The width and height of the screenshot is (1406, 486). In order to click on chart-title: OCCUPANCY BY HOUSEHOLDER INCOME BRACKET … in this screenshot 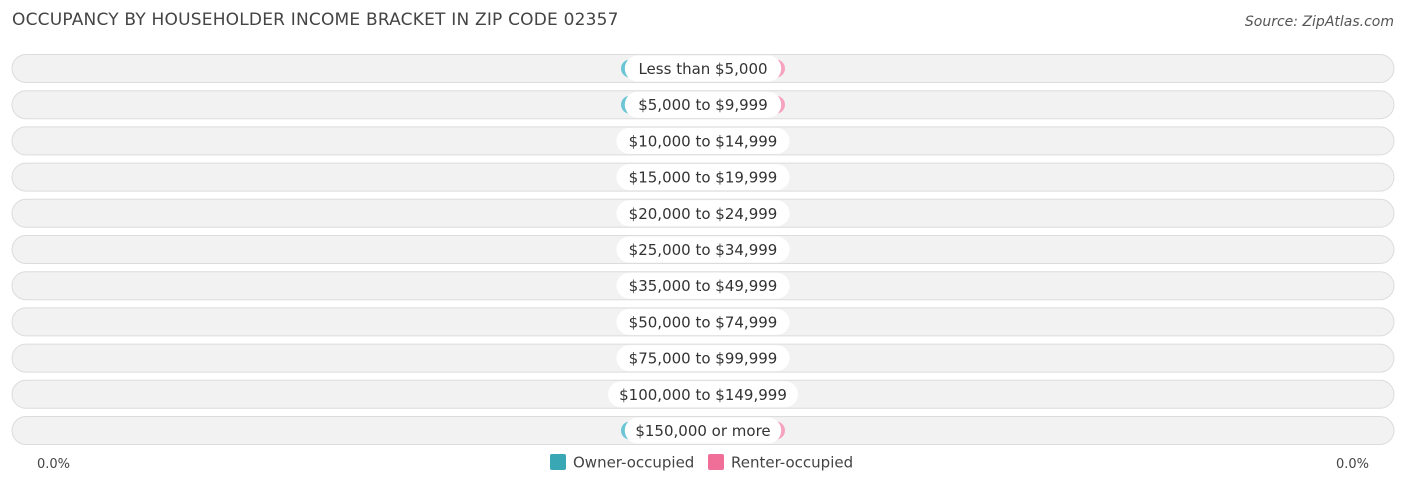, I will do `click(315, 20)`.